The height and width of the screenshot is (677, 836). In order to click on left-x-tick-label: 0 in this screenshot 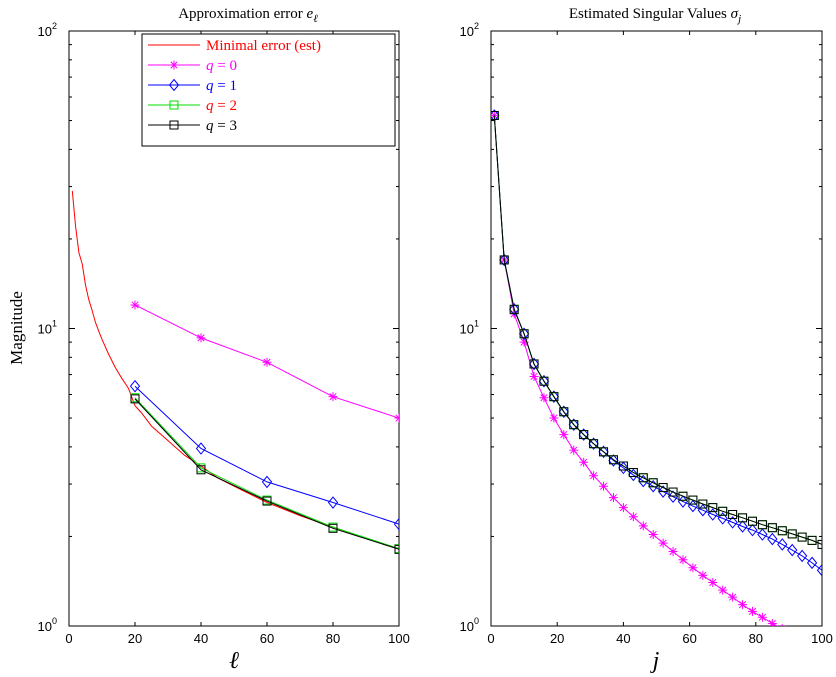, I will do `click(68, 638)`.